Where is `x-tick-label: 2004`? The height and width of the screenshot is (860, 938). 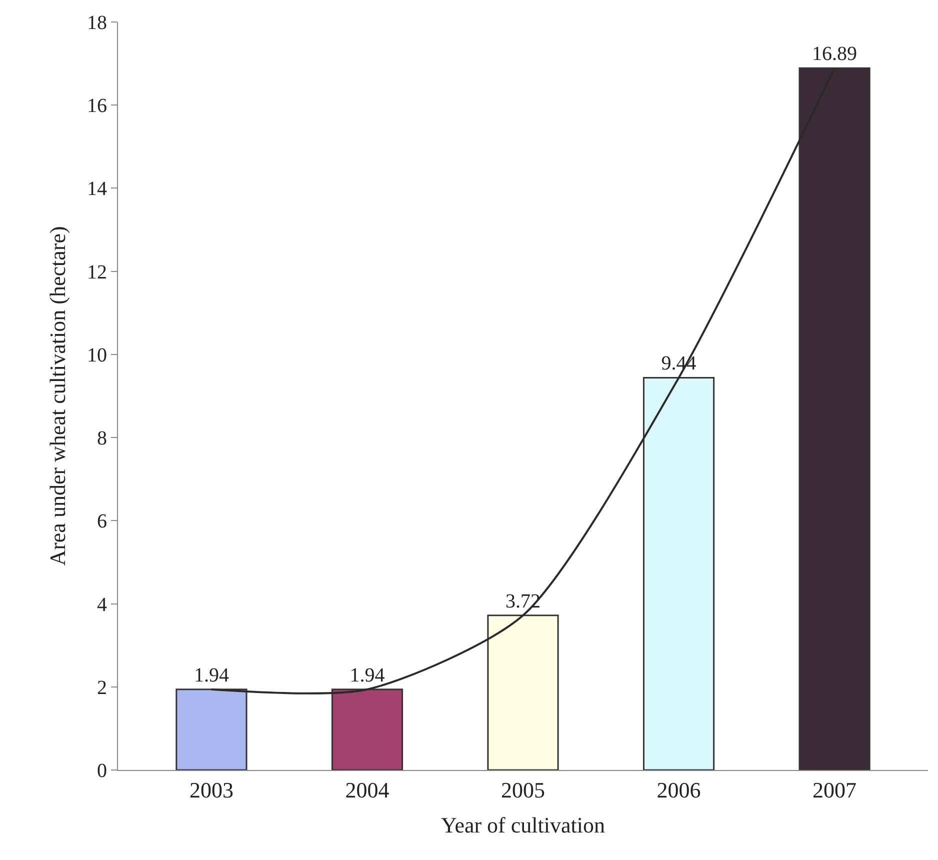 x-tick-label: 2004 is located at coordinates (367, 789).